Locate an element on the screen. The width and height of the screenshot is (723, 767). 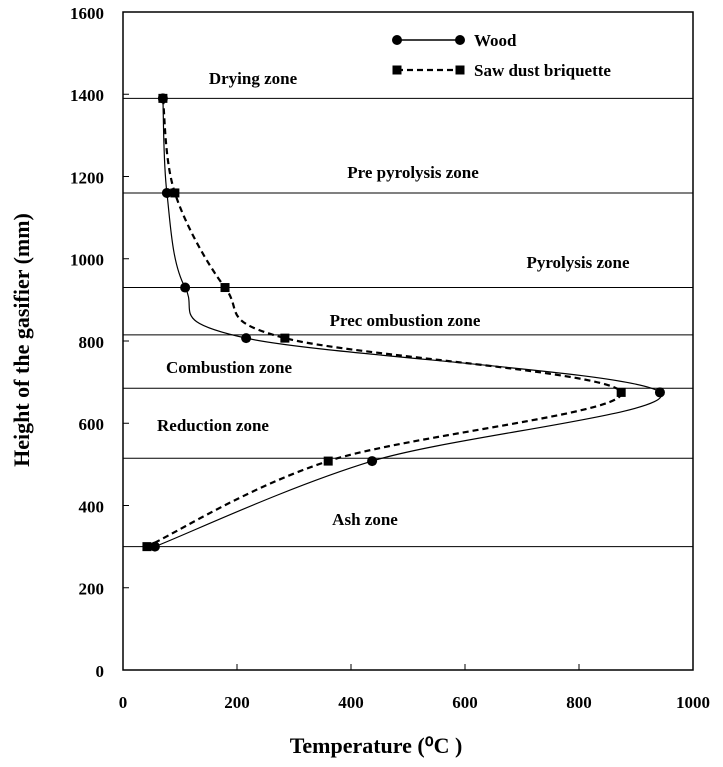
zone-label: Combustion zone is located at coordinates (229, 367).